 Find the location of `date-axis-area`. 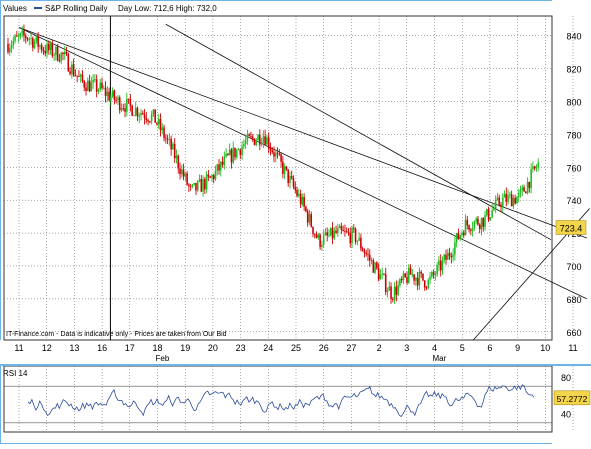

date-axis-area is located at coordinates (276, 353).